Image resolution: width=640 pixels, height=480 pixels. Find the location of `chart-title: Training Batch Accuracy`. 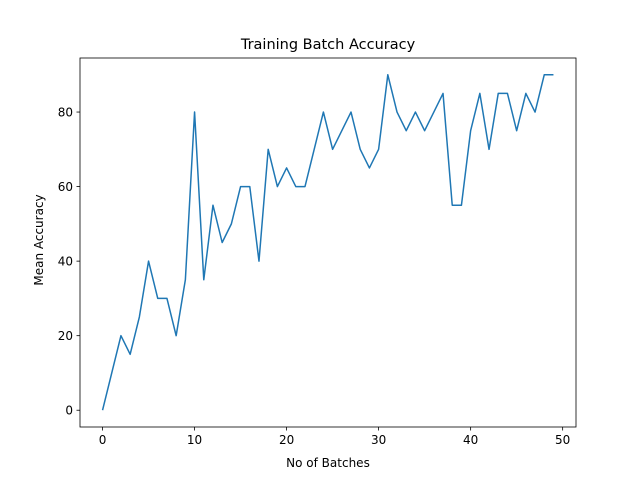

chart-title: Training Batch Accuracy is located at coordinates (328, 45).